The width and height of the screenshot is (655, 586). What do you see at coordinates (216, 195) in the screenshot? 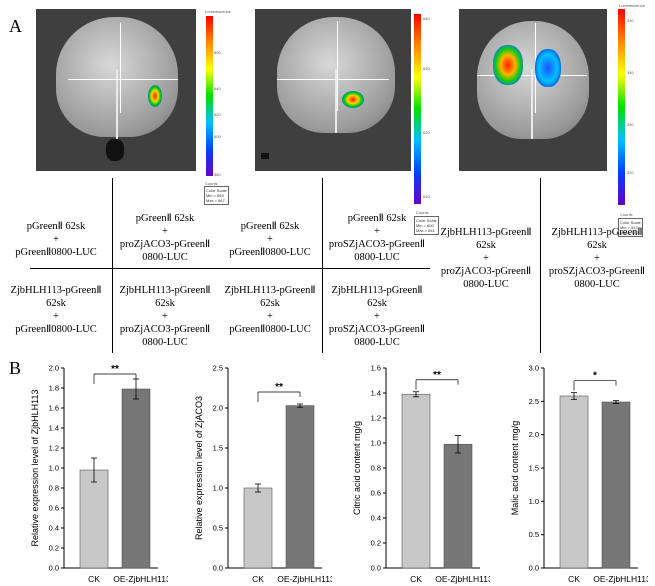
I see `scale-info-box: Color Scale Min = 569 Max = 667` at bounding box center [216, 195].